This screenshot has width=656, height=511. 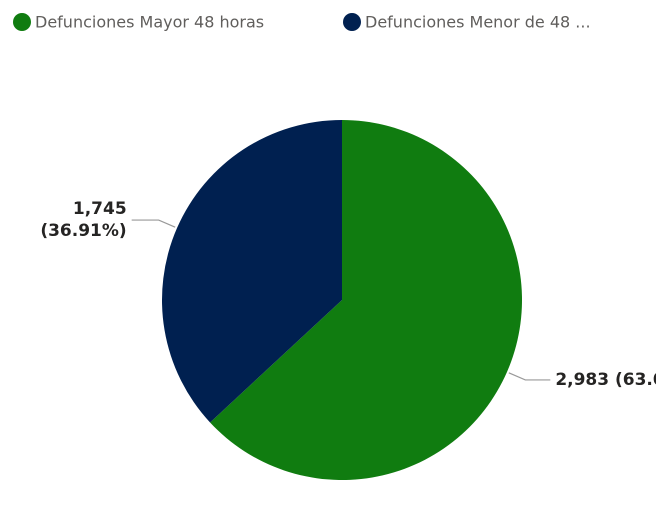 I want to click on data-label: 2,983 (63.09%), so click(x=605, y=380).